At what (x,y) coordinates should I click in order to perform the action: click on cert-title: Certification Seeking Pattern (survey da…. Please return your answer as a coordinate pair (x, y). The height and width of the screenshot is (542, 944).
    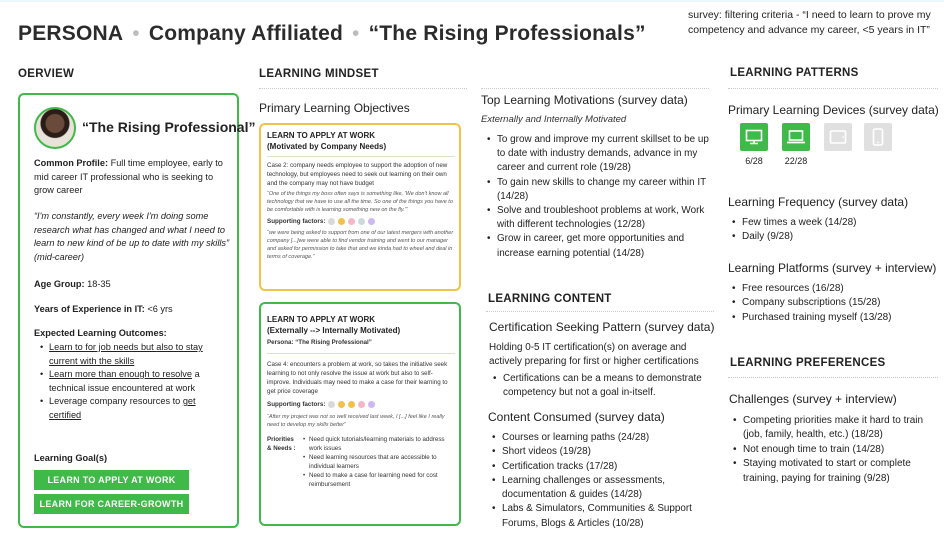
    Looking at the image, I should click on (601, 327).